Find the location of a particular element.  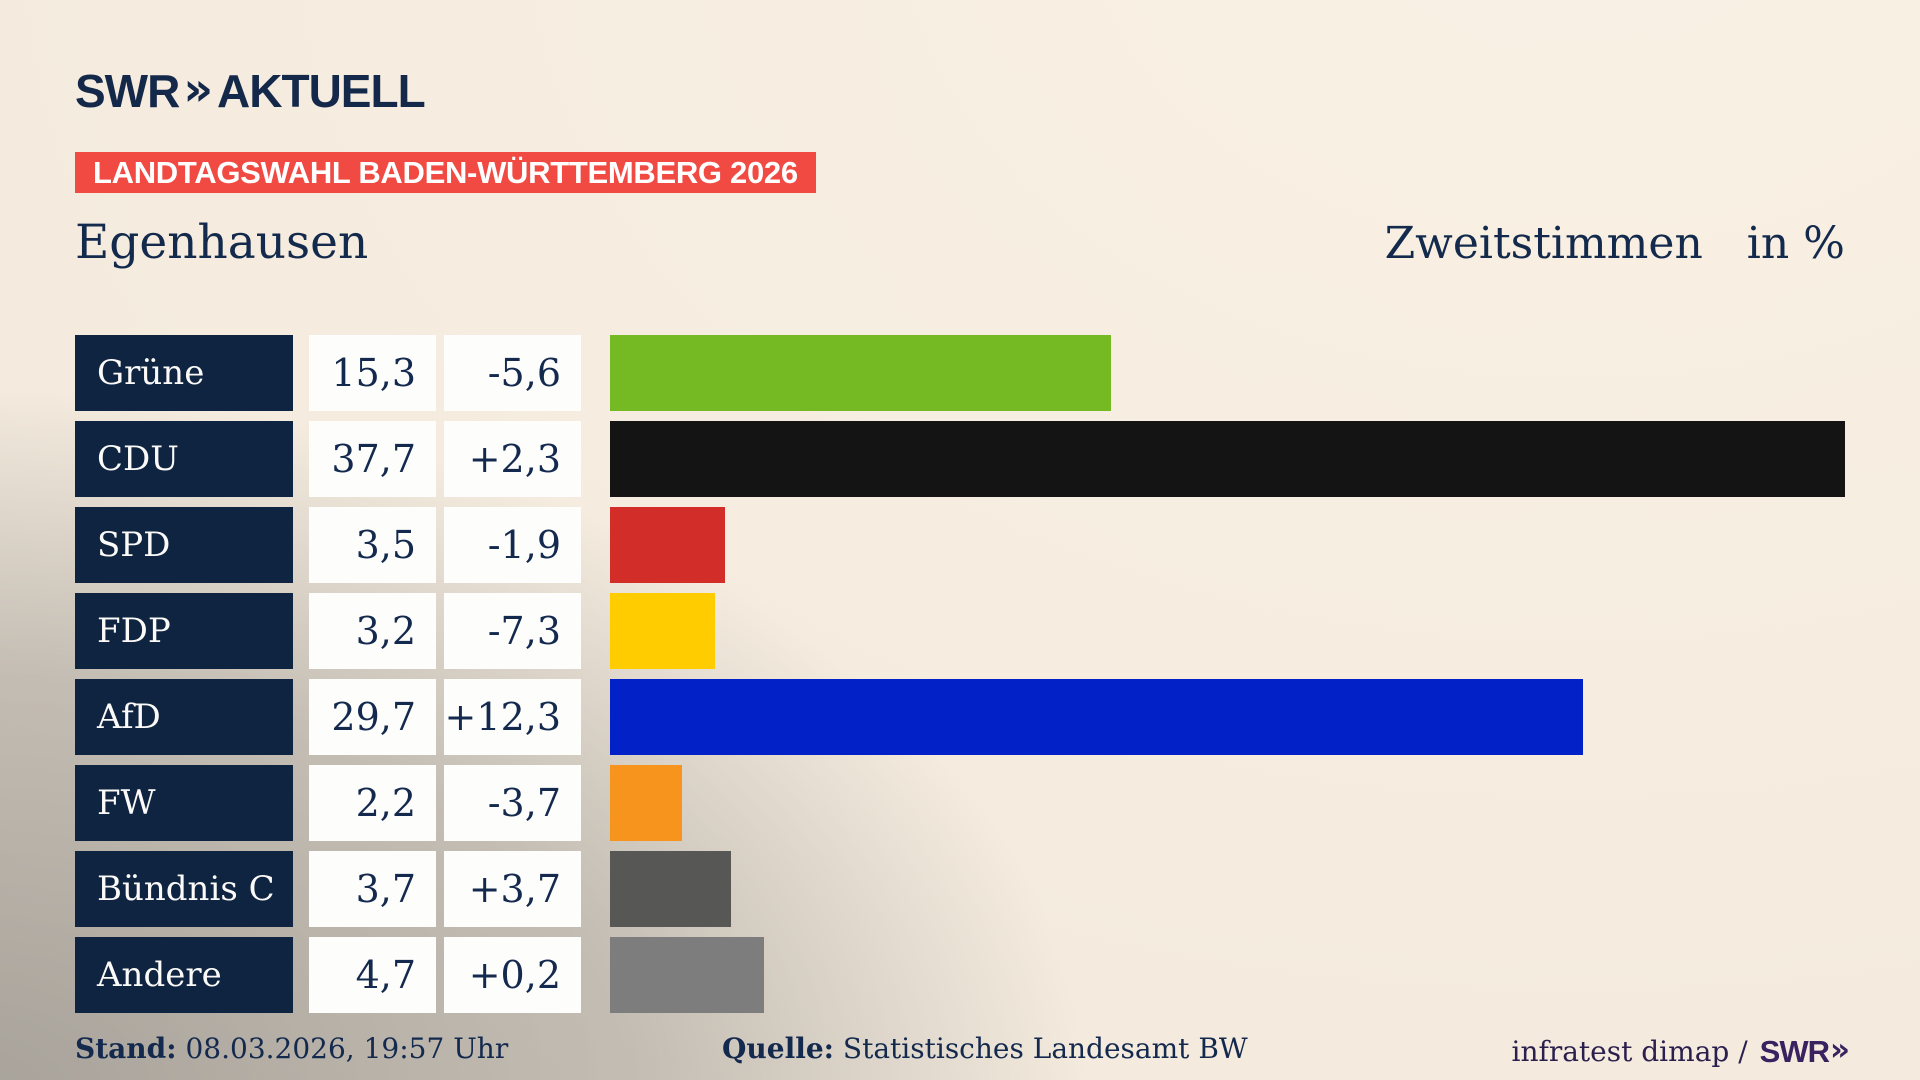

page-title: Egenhausen is located at coordinates (222, 242).